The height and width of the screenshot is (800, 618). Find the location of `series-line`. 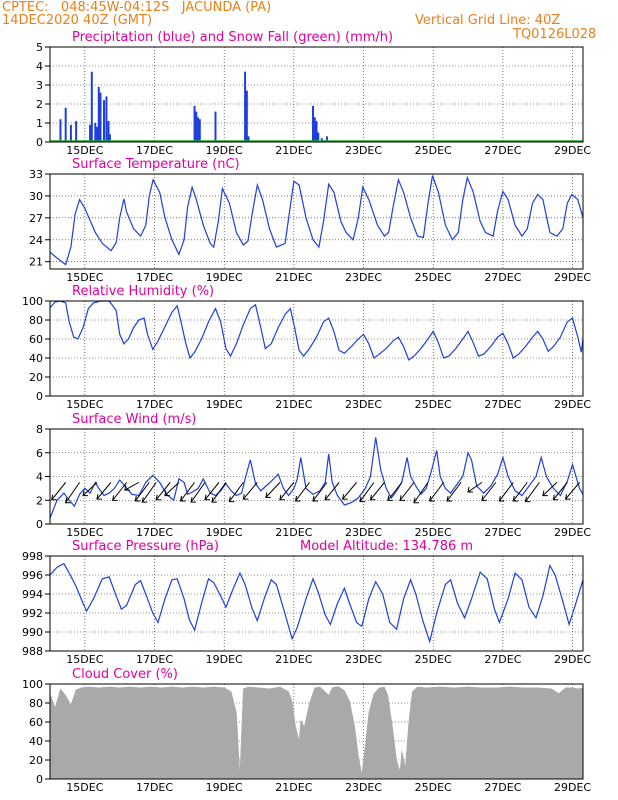

series-line is located at coordinates (316, 478).